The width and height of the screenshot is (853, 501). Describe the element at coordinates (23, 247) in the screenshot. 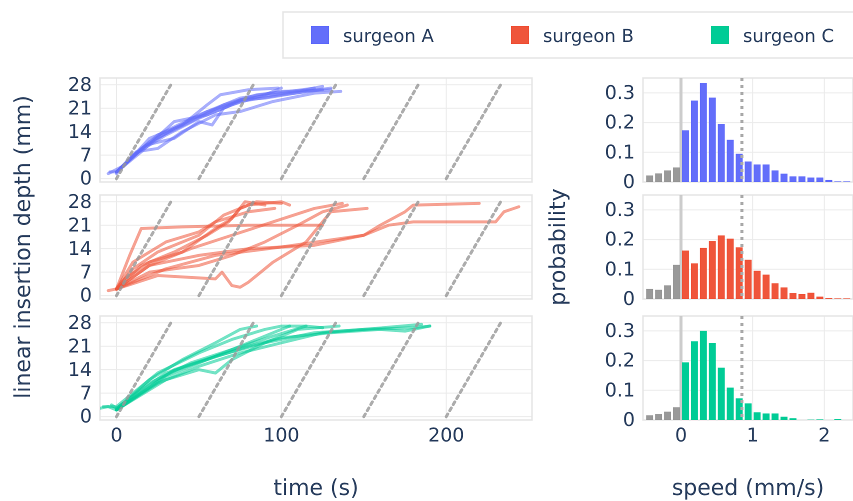

I see `y-axis-title: linear insertion depth (mm)` at that location.